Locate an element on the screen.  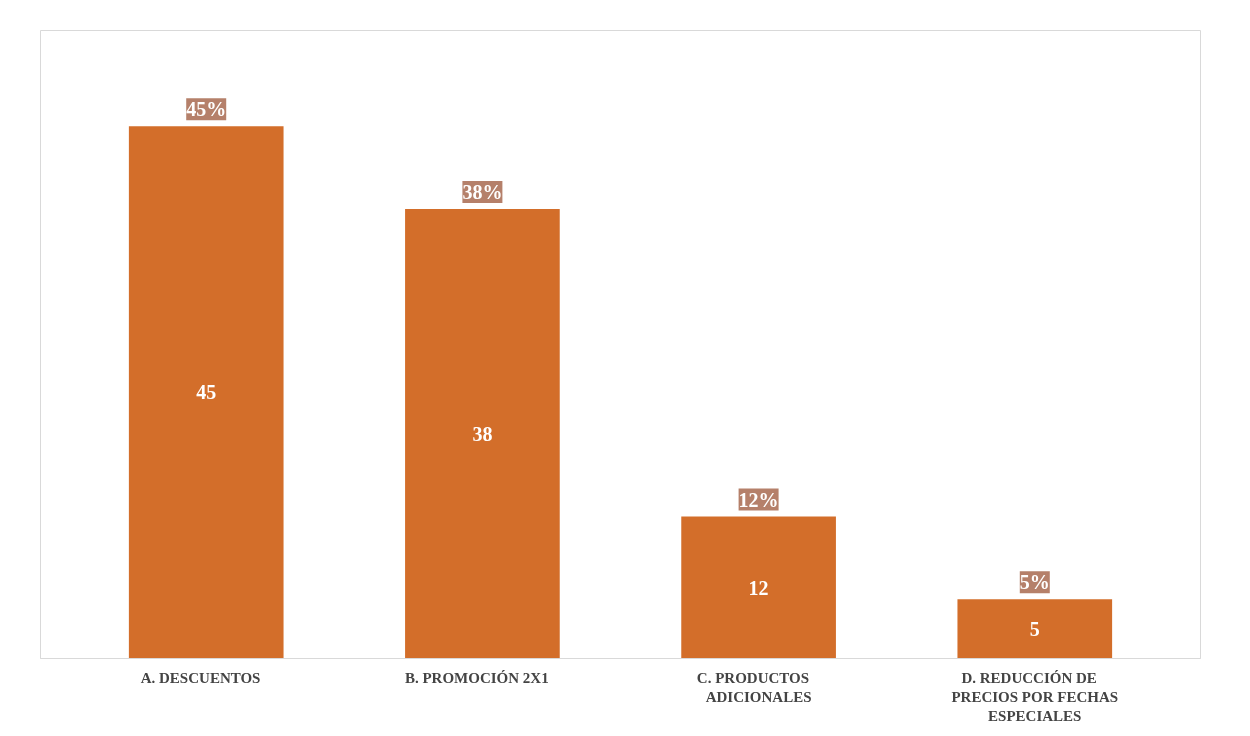
annotation: 5% is located at coordinates (1034, 582).